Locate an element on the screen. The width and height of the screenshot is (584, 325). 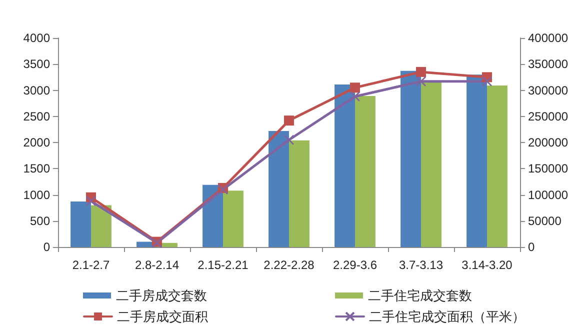
y-tick-label: 3000 is located at coordinates (36, 90).